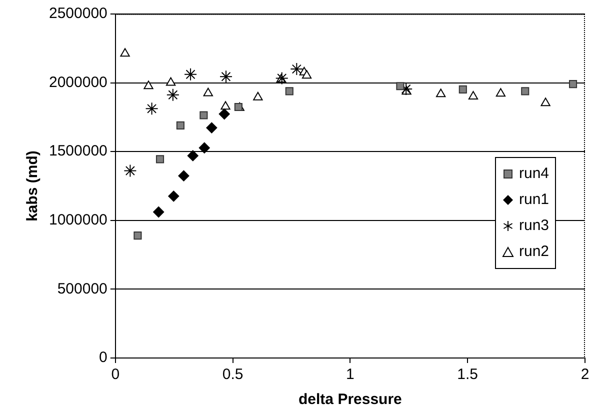  I want to click on y-tick-label: 2000000, so click(78, 82).